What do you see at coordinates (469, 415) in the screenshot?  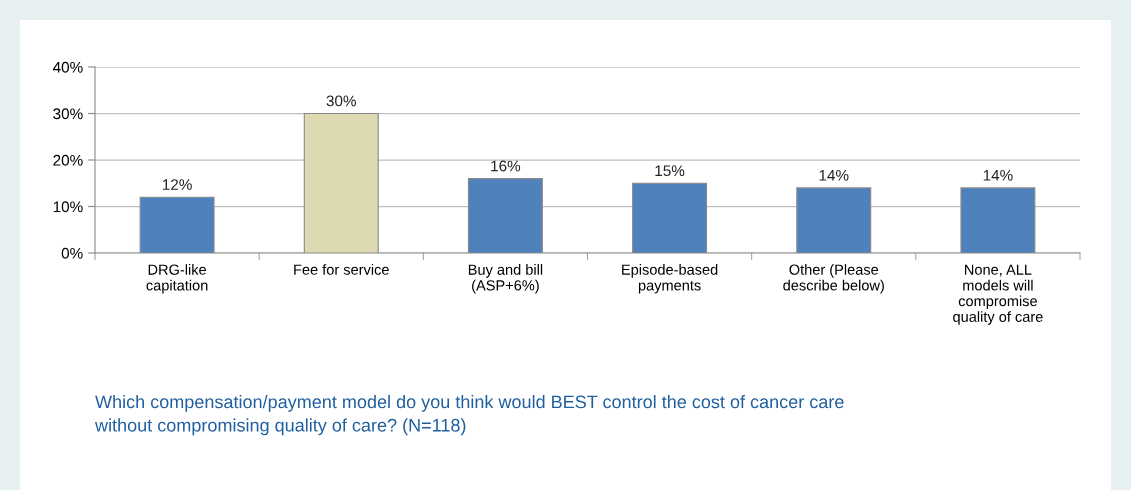 I see `text: Which compensation/payment model do you think would BEST control the cost of cancer care without compromising quality of care? (N=118)` at bounding box center [469, 415].